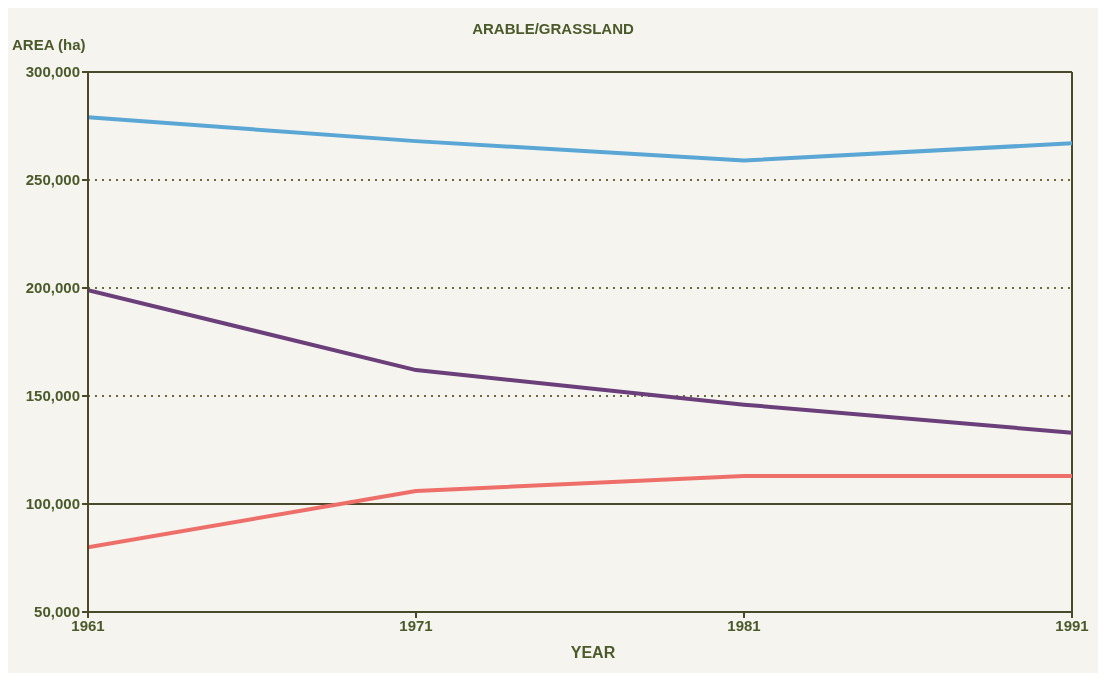 The width and height of the screenshot is (1105, 681). Describe the element at coordinates (744, 625) in the screenshot. I see `x-tick-label: 1981` at that location.